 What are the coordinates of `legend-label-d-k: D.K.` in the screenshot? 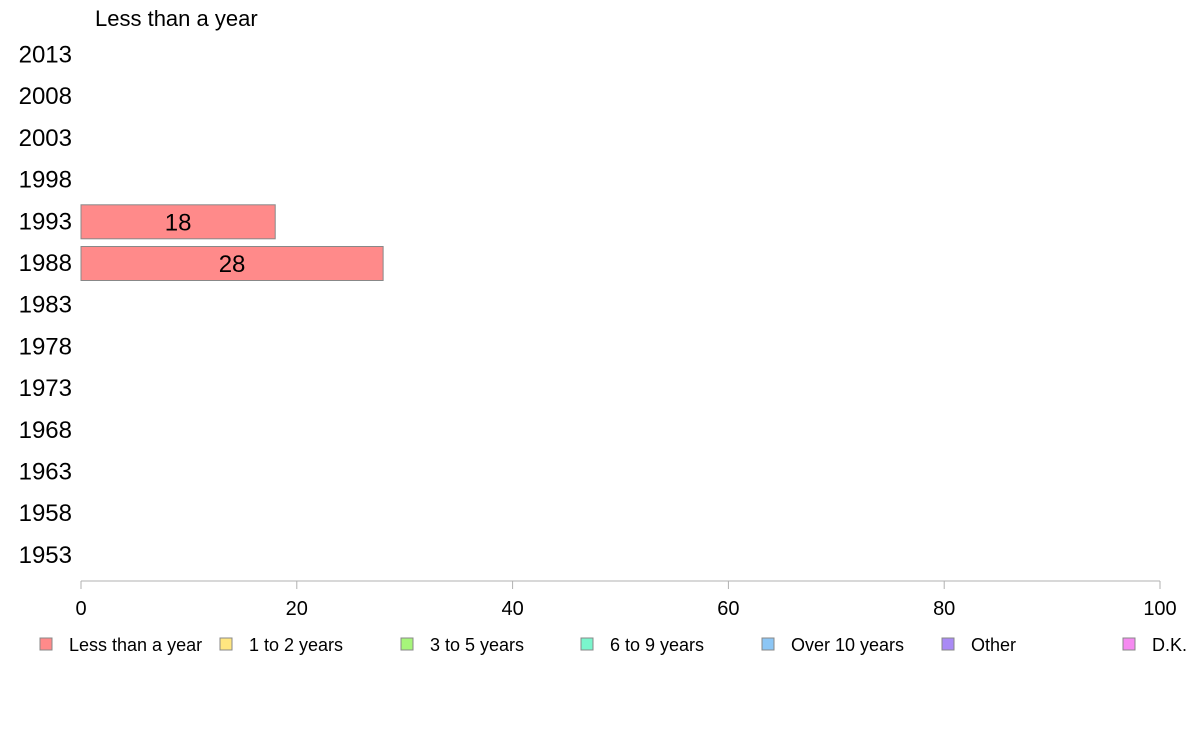 It's located at (1169, 645).